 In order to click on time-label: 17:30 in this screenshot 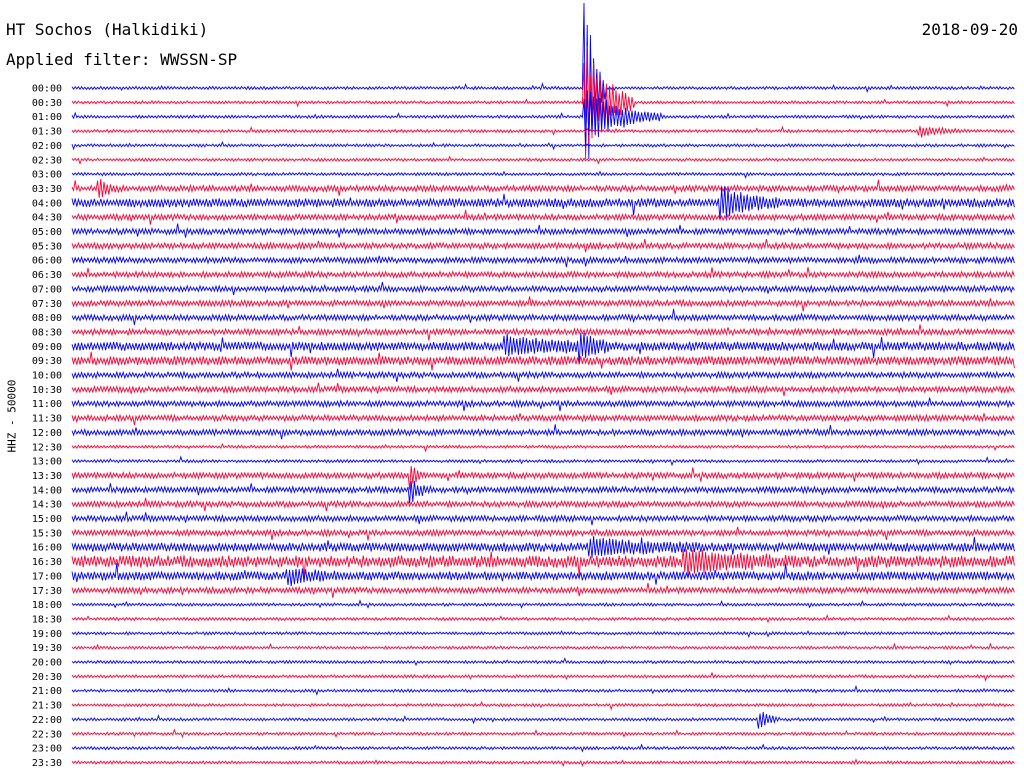, I will do `click(47, 591)`.